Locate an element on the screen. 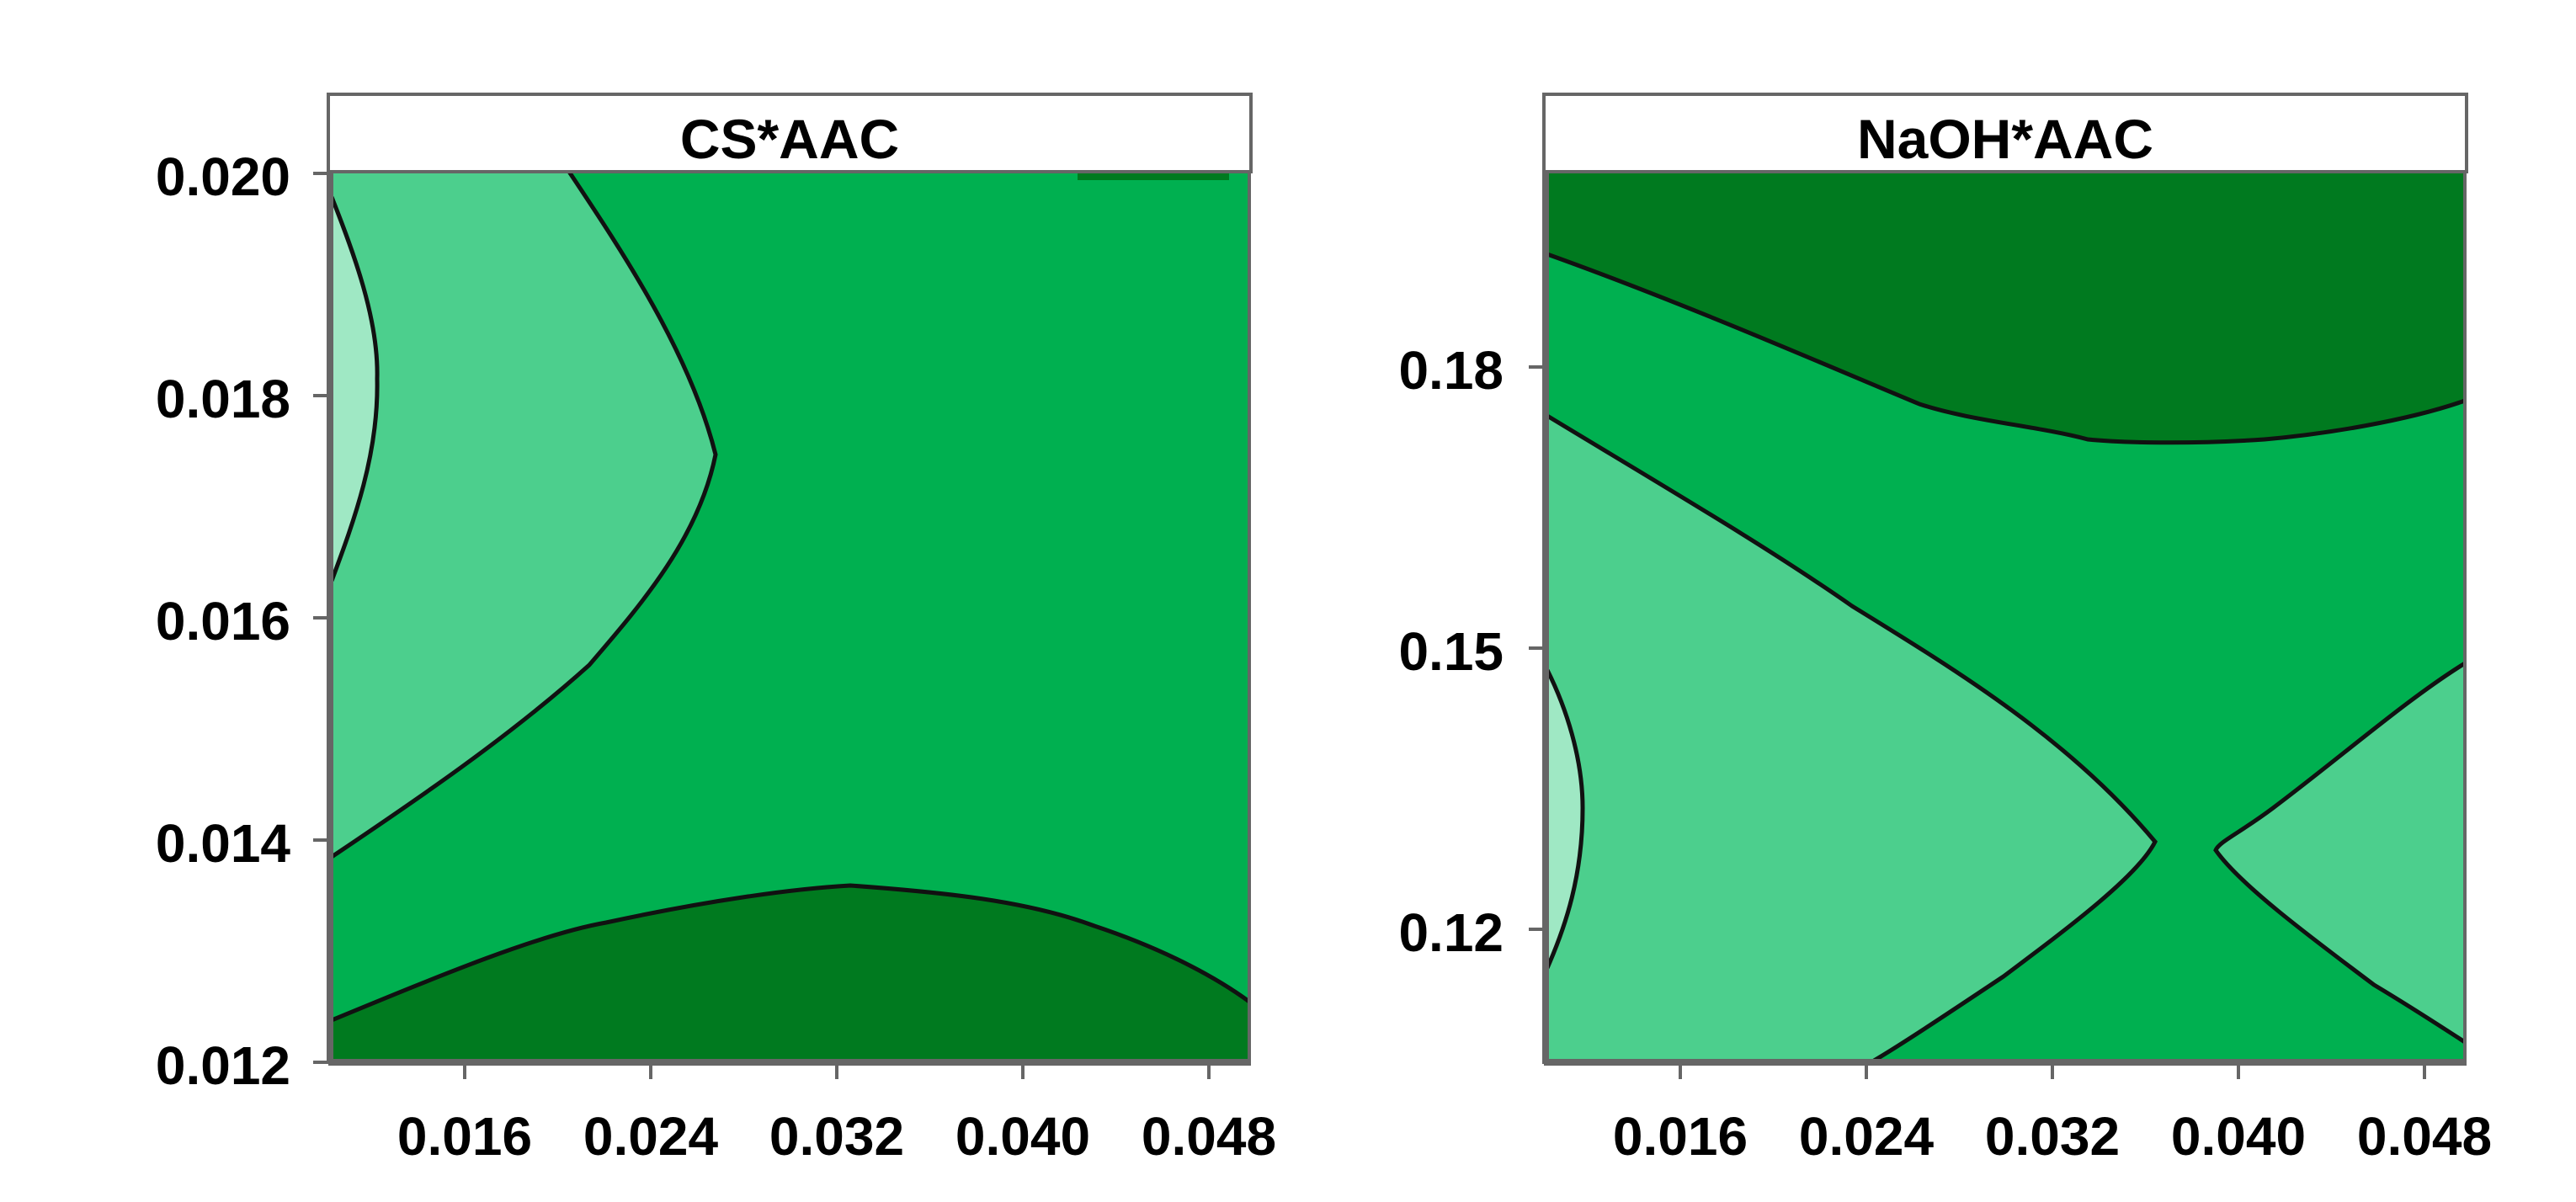 Image resolution: width=2576 pixels, height=1202 pixels. region-light-left is located at coordinates (1851, 738).